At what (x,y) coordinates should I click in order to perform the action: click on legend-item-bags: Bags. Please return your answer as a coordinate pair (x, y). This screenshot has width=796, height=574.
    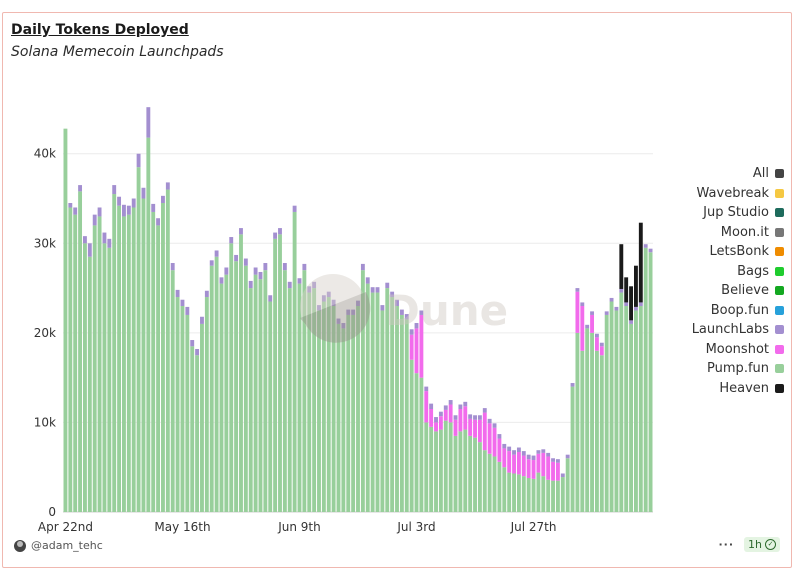
    Looking at the image, I should click on (709, 272).